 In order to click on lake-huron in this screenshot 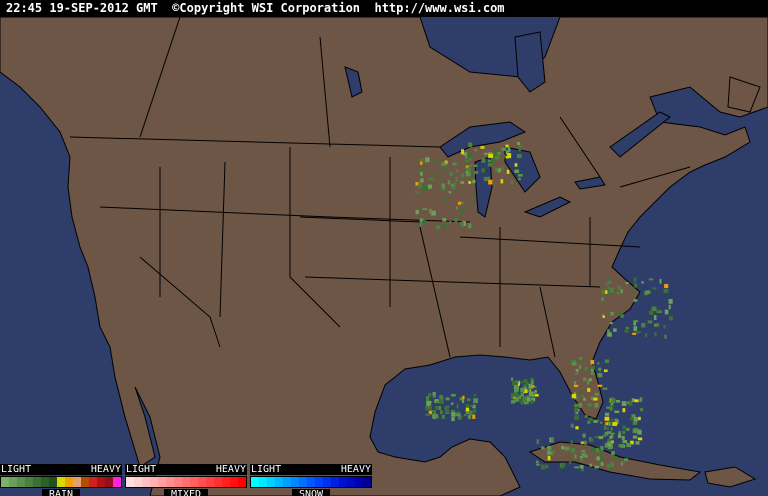, I will do `click(522, 169)`.